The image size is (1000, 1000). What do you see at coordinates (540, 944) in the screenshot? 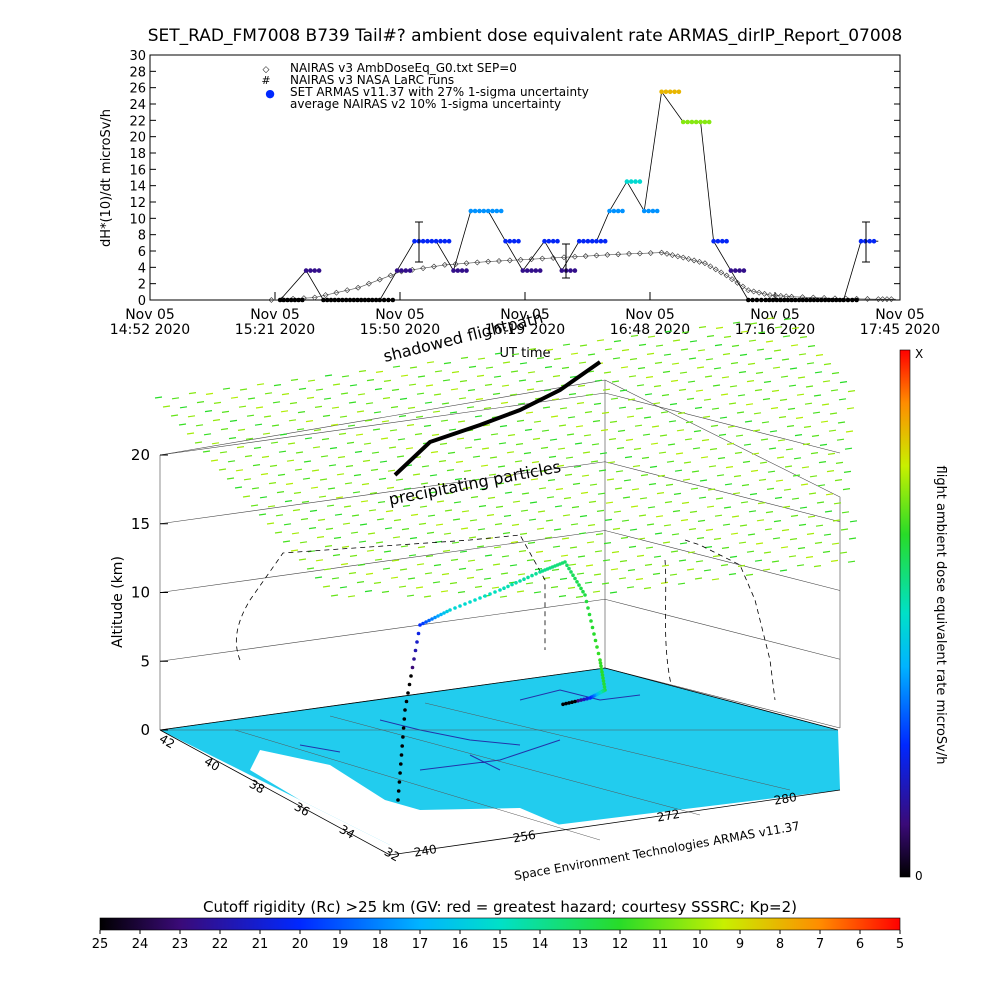
I see `colorbar-tick-label: 14` at bounding box center [540, 944].